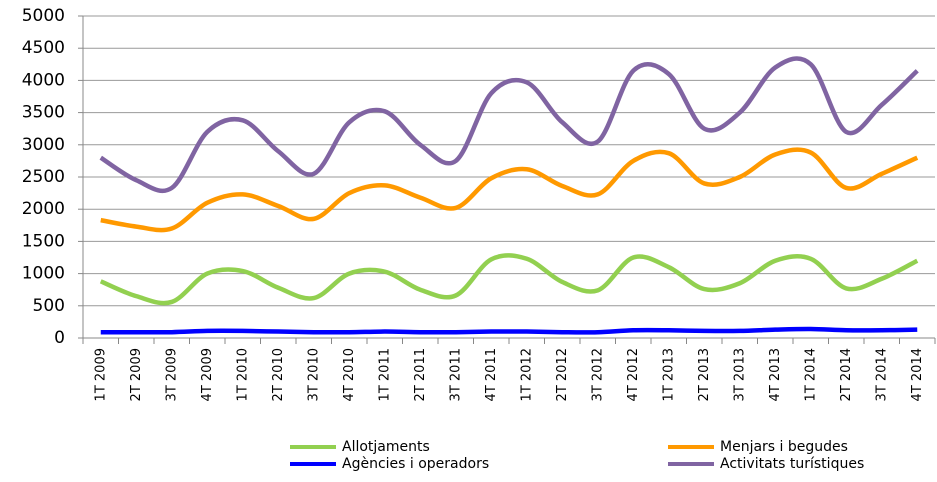  I want to click on x-tick-label: 1T 2011, so click(384, 374).